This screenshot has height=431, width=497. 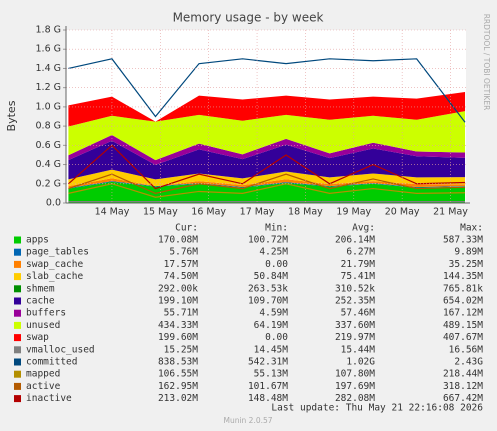 What do you see at coordinates (178, 362) in the screenshot?
I see `legend-stat: 838.53M` at bounding box center [178, 362].